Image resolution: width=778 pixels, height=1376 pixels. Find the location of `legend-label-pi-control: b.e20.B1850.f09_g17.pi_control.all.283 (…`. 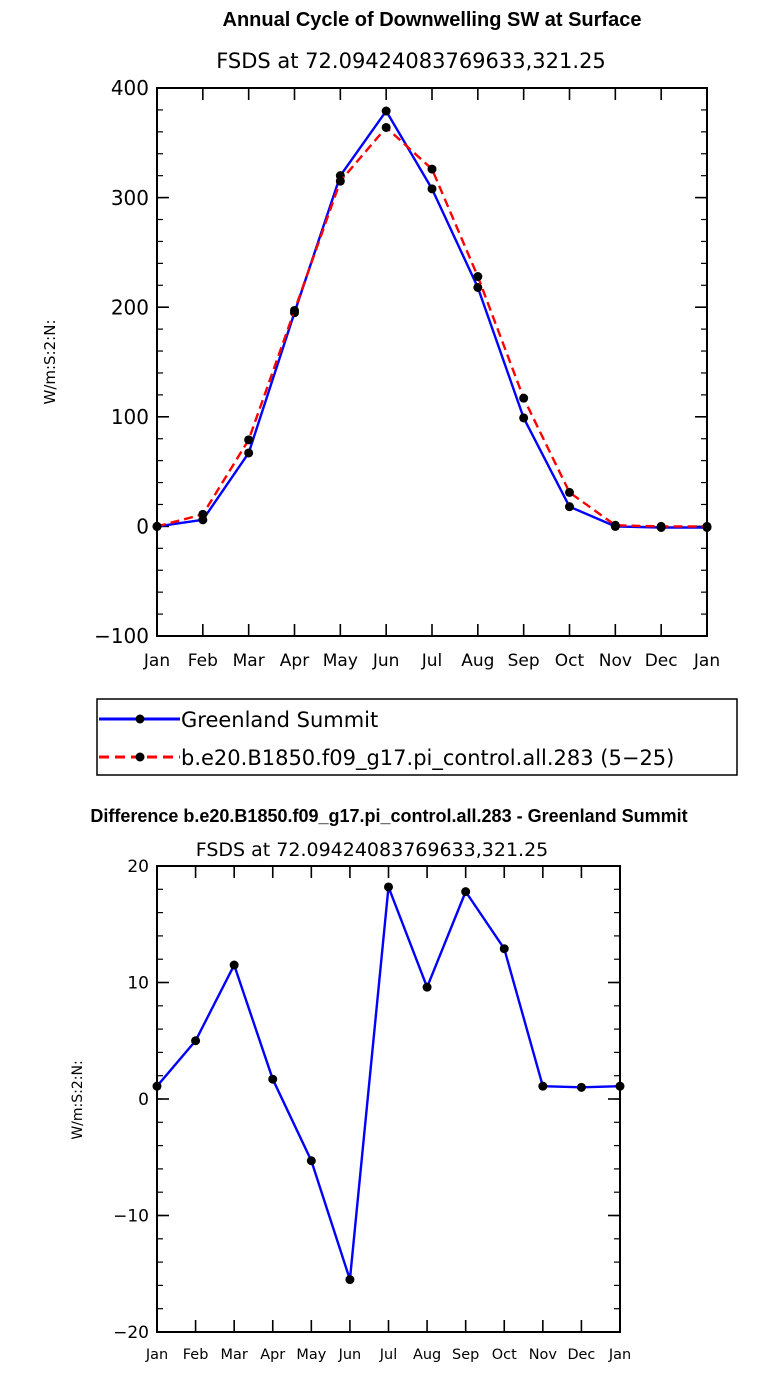

legend-label-pi-control: b.e20.B1850.f09_g17.pi_control.all.283 (… is located at coordinates (427, 758).